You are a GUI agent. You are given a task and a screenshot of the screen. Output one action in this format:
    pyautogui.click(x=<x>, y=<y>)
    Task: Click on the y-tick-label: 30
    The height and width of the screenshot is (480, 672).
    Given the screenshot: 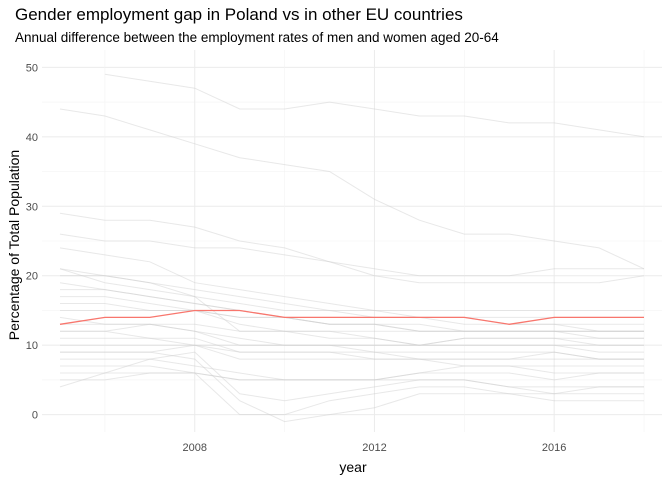 What is the action you would take?
    pyautogui.click(x=32, y=207)
    